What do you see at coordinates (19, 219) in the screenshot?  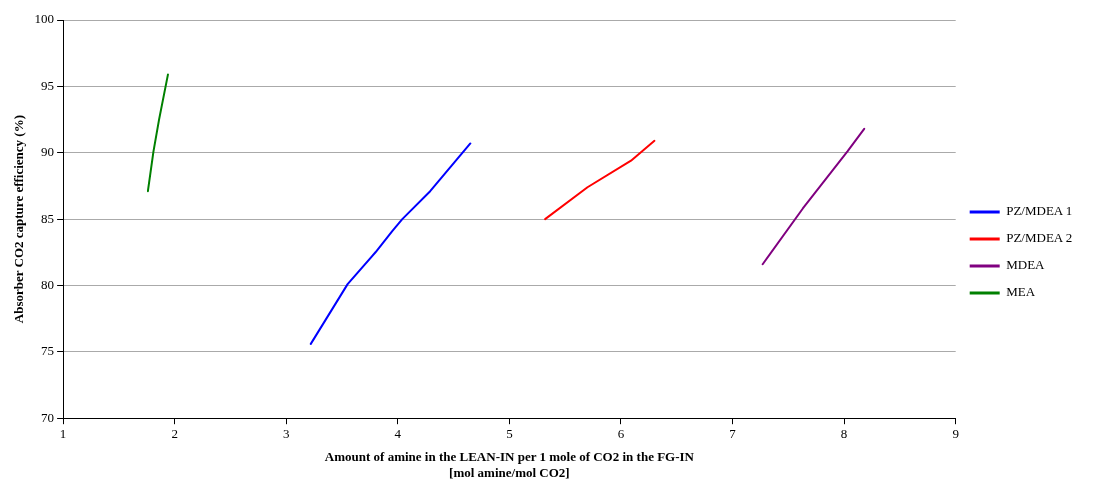 I see `y-axis-title: Absorber CO2 capture efficiency (%)` at bounding box center [19, 219].